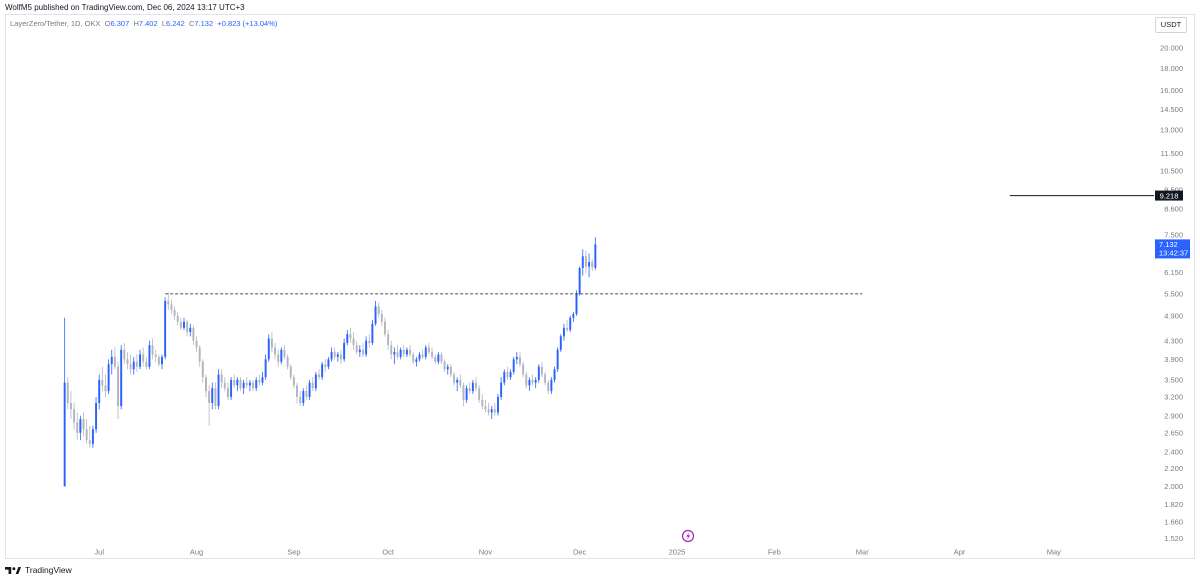 This screenshot has height=579, width=1200. Describe the element at coordinates (1173, 340) in the screenshot. I see `price-tick-label: 4.300` at that location.